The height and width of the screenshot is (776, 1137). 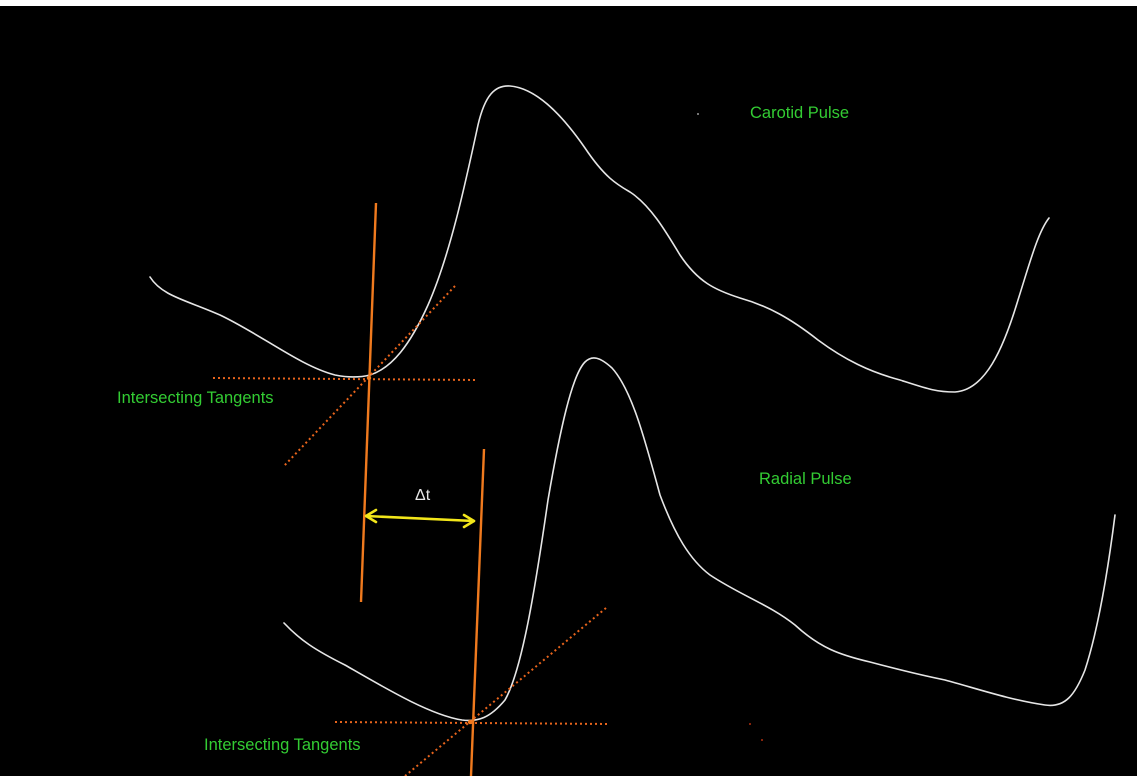 What do you see at coordinates (345, 379) in the screenshot?
I see `upper-horizontal-tangent` at bounding box center [345, 379].